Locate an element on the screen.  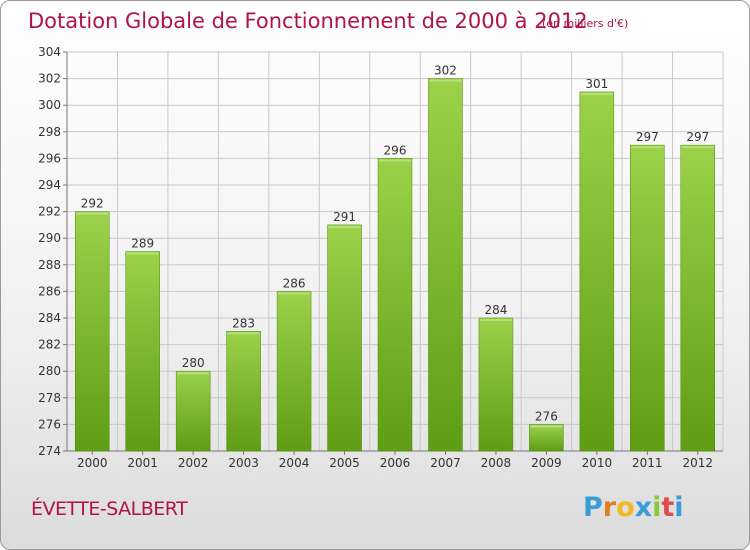
y-tick-label: 302 is located at coordinates (49, 79).